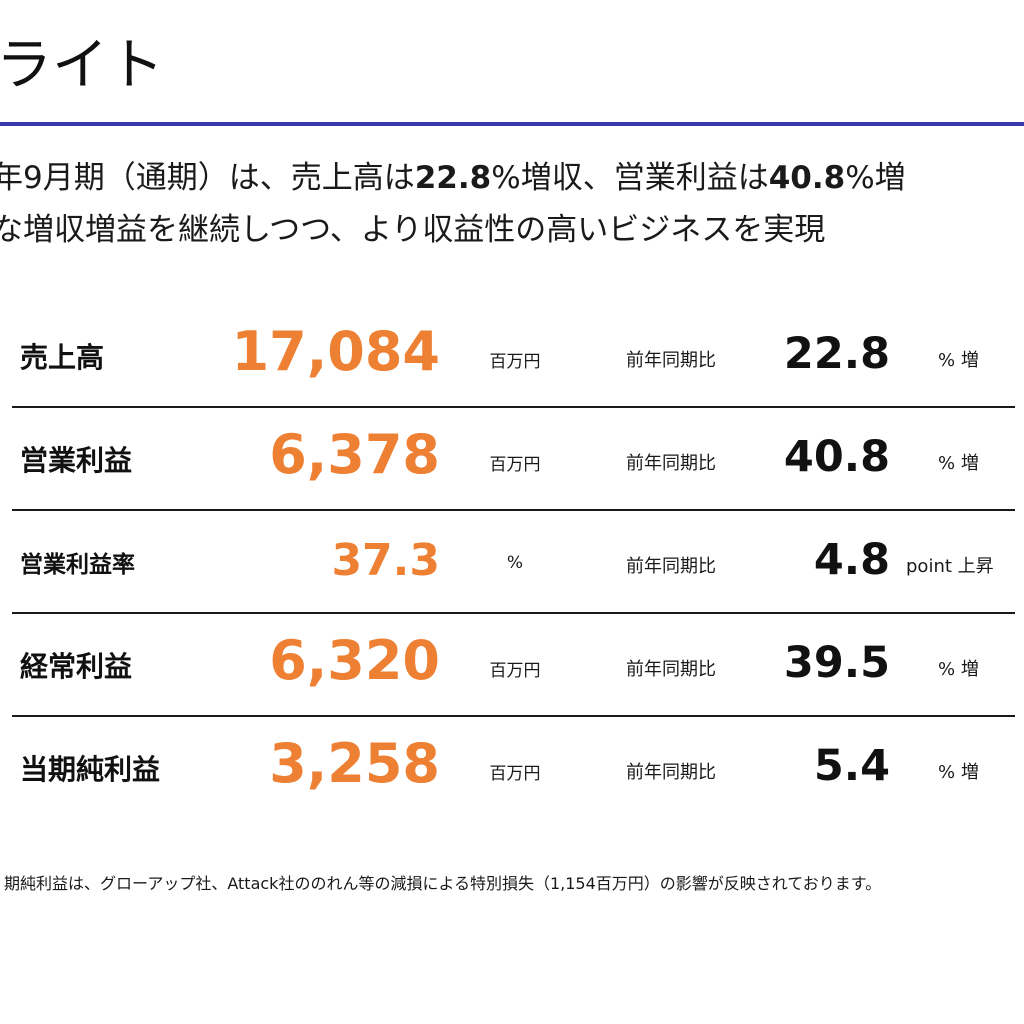  I want to click on kpi-change-value: 4.8, so click(851, 560).